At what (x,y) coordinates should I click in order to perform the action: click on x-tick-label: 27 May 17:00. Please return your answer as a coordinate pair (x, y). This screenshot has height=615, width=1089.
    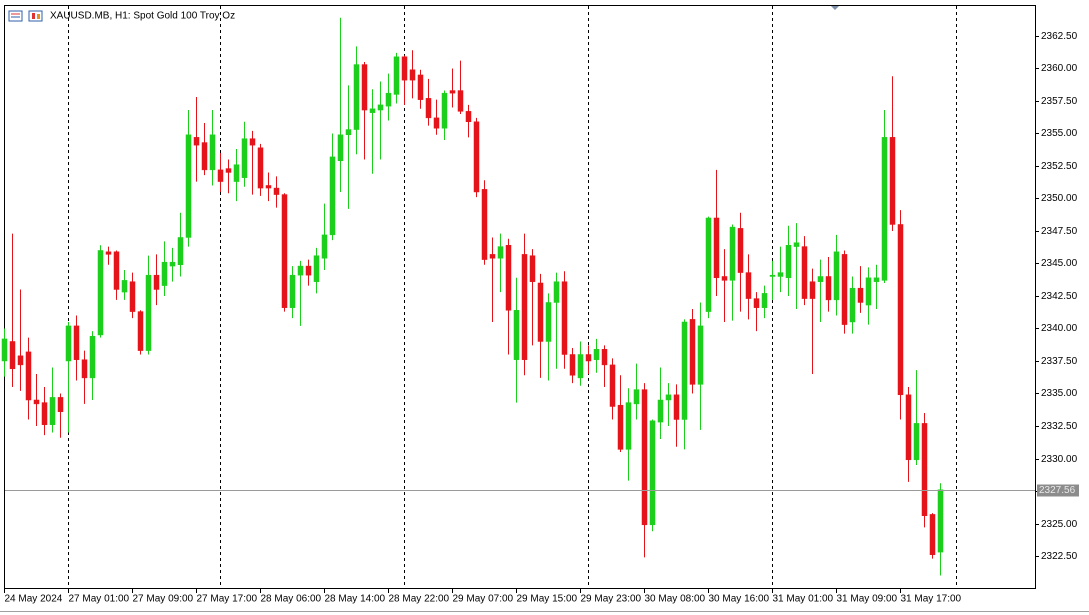
    Looking at the image, I should click on (227, 599).